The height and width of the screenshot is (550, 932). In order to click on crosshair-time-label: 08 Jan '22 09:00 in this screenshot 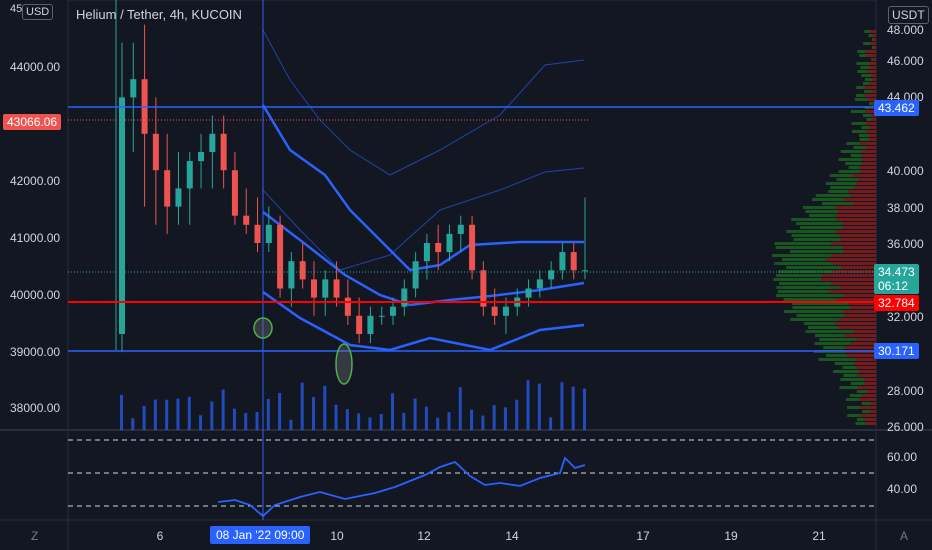, I will do `click(260, 535)`.